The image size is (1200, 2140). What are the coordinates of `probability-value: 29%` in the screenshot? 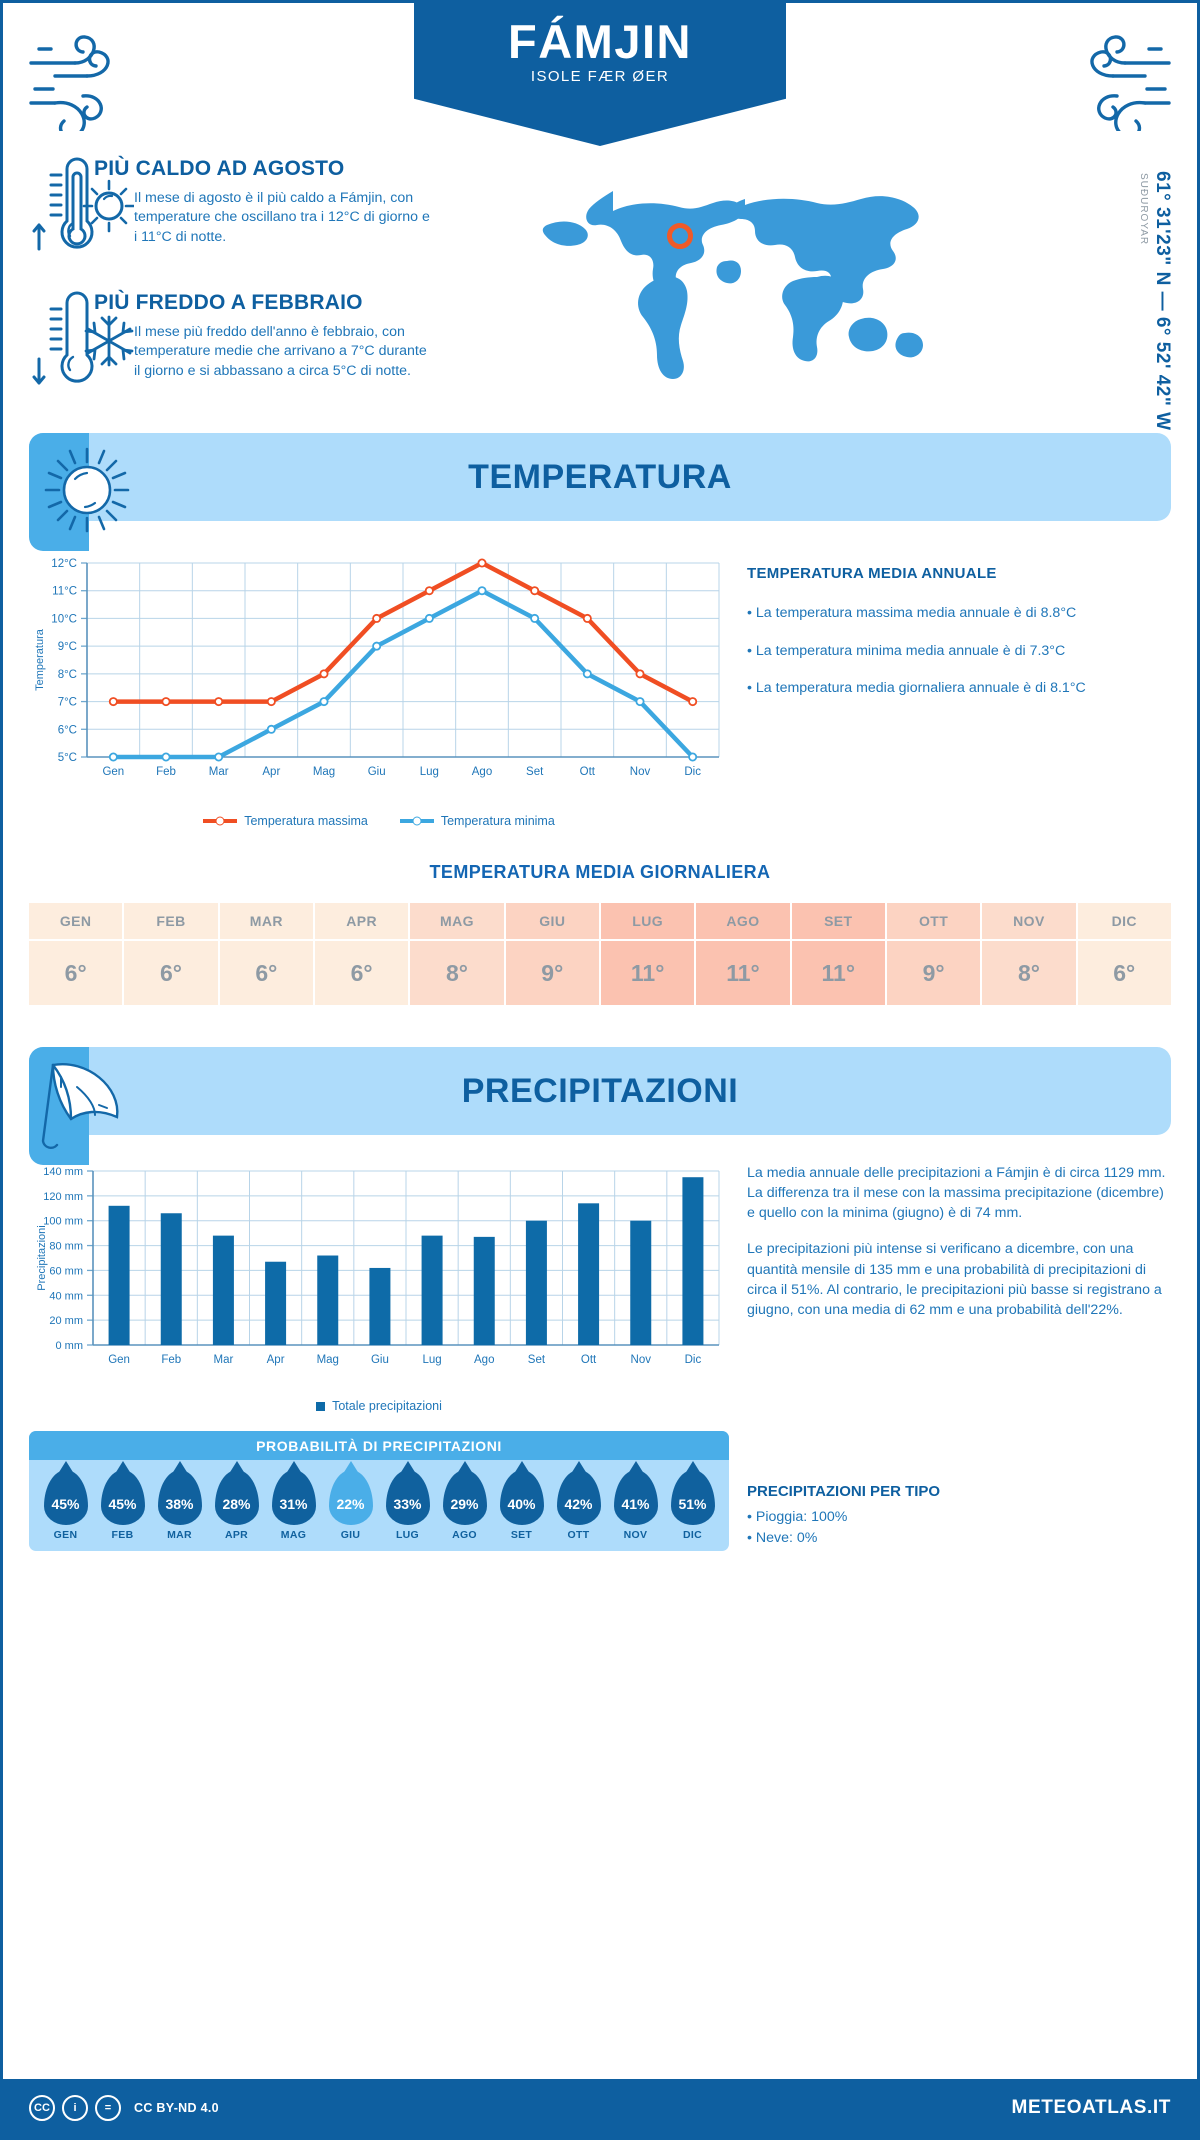 It's located at (464, 1504).